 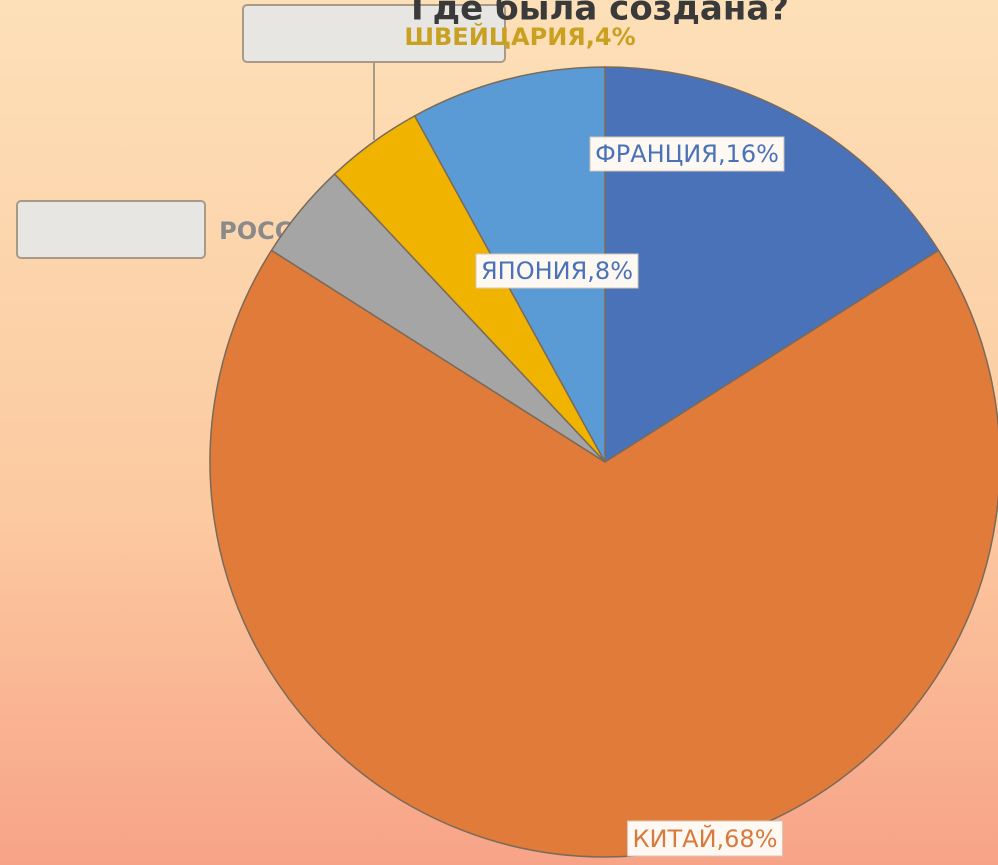 What do you see at coordinates (519, 36) in the screenshot?
I see `data-label: ШВЕЙЦАРИЯ,4%` at bounding box center [519, 36].